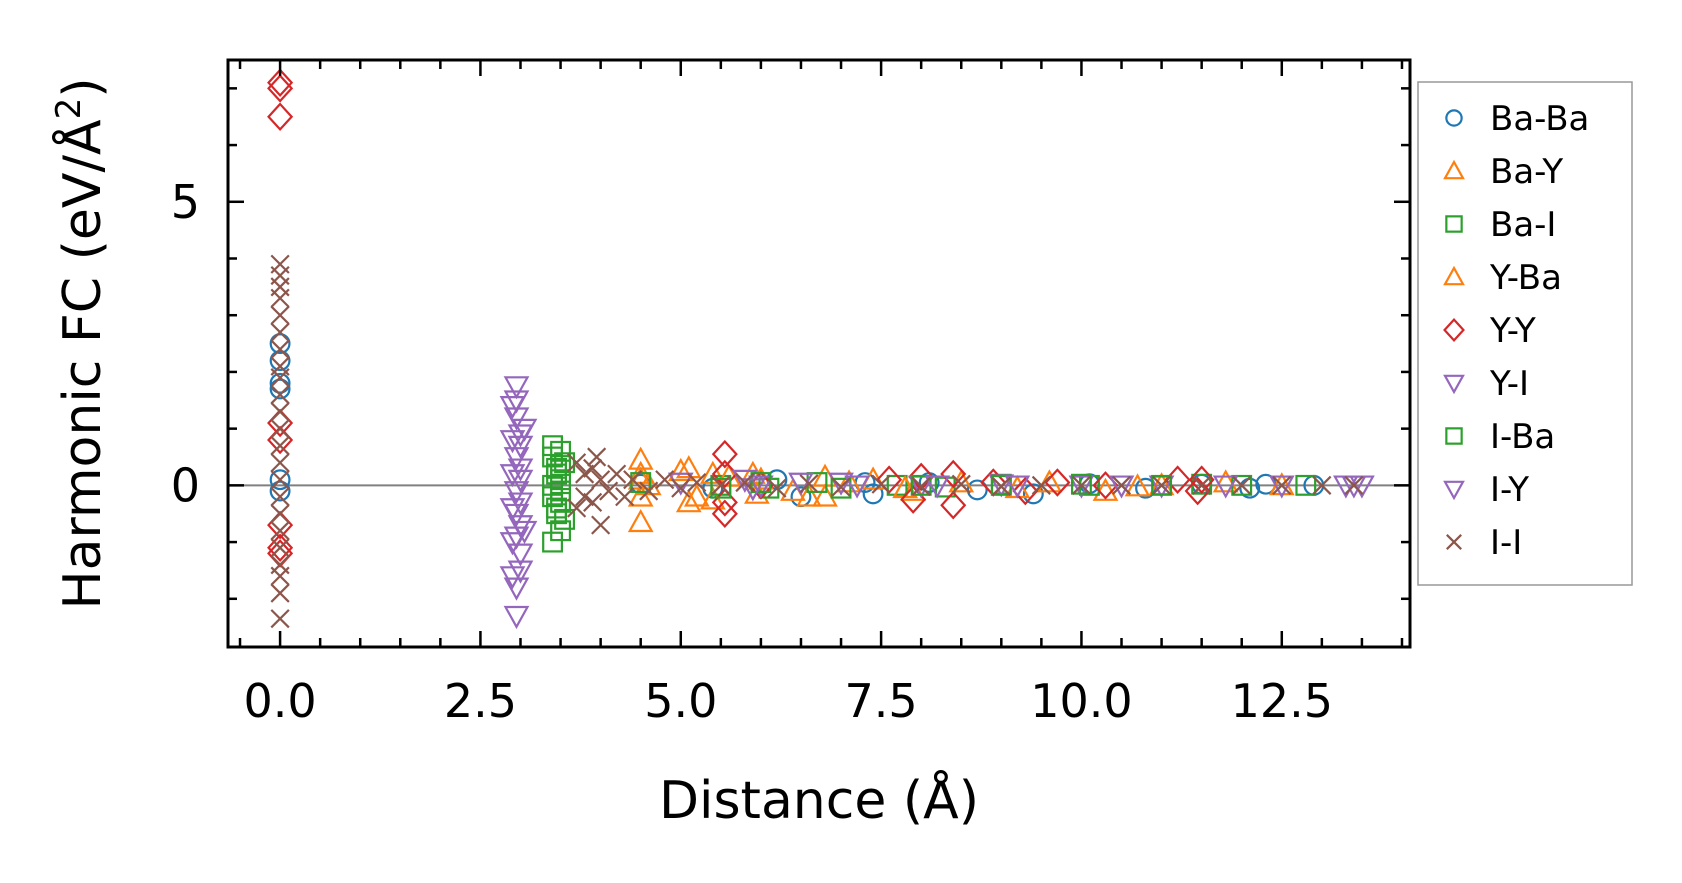 The image size is (1682, 883). What do you see at coordinates (939, 503) in the screenshot?
I see `series-y-i` at bounding box center [939, 503].